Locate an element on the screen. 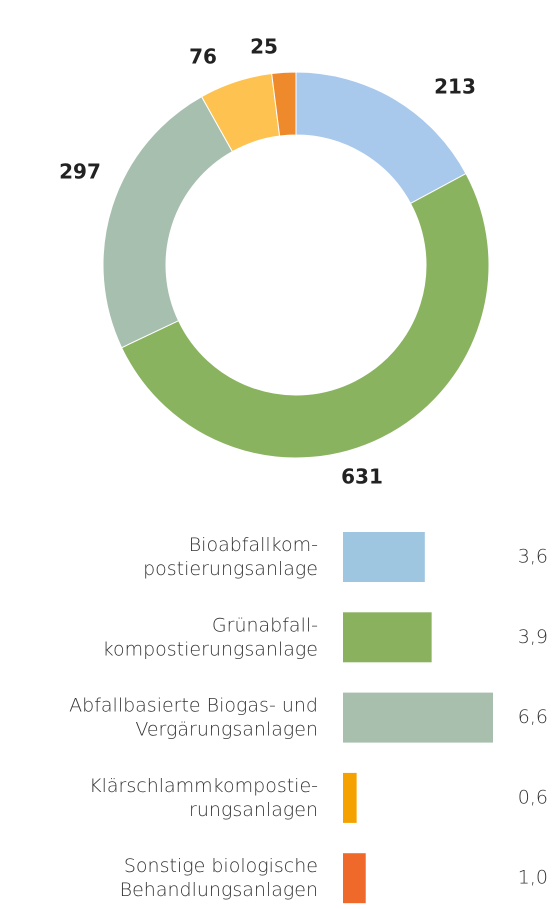  data-label: 297 is located at coordinates (80, 172).